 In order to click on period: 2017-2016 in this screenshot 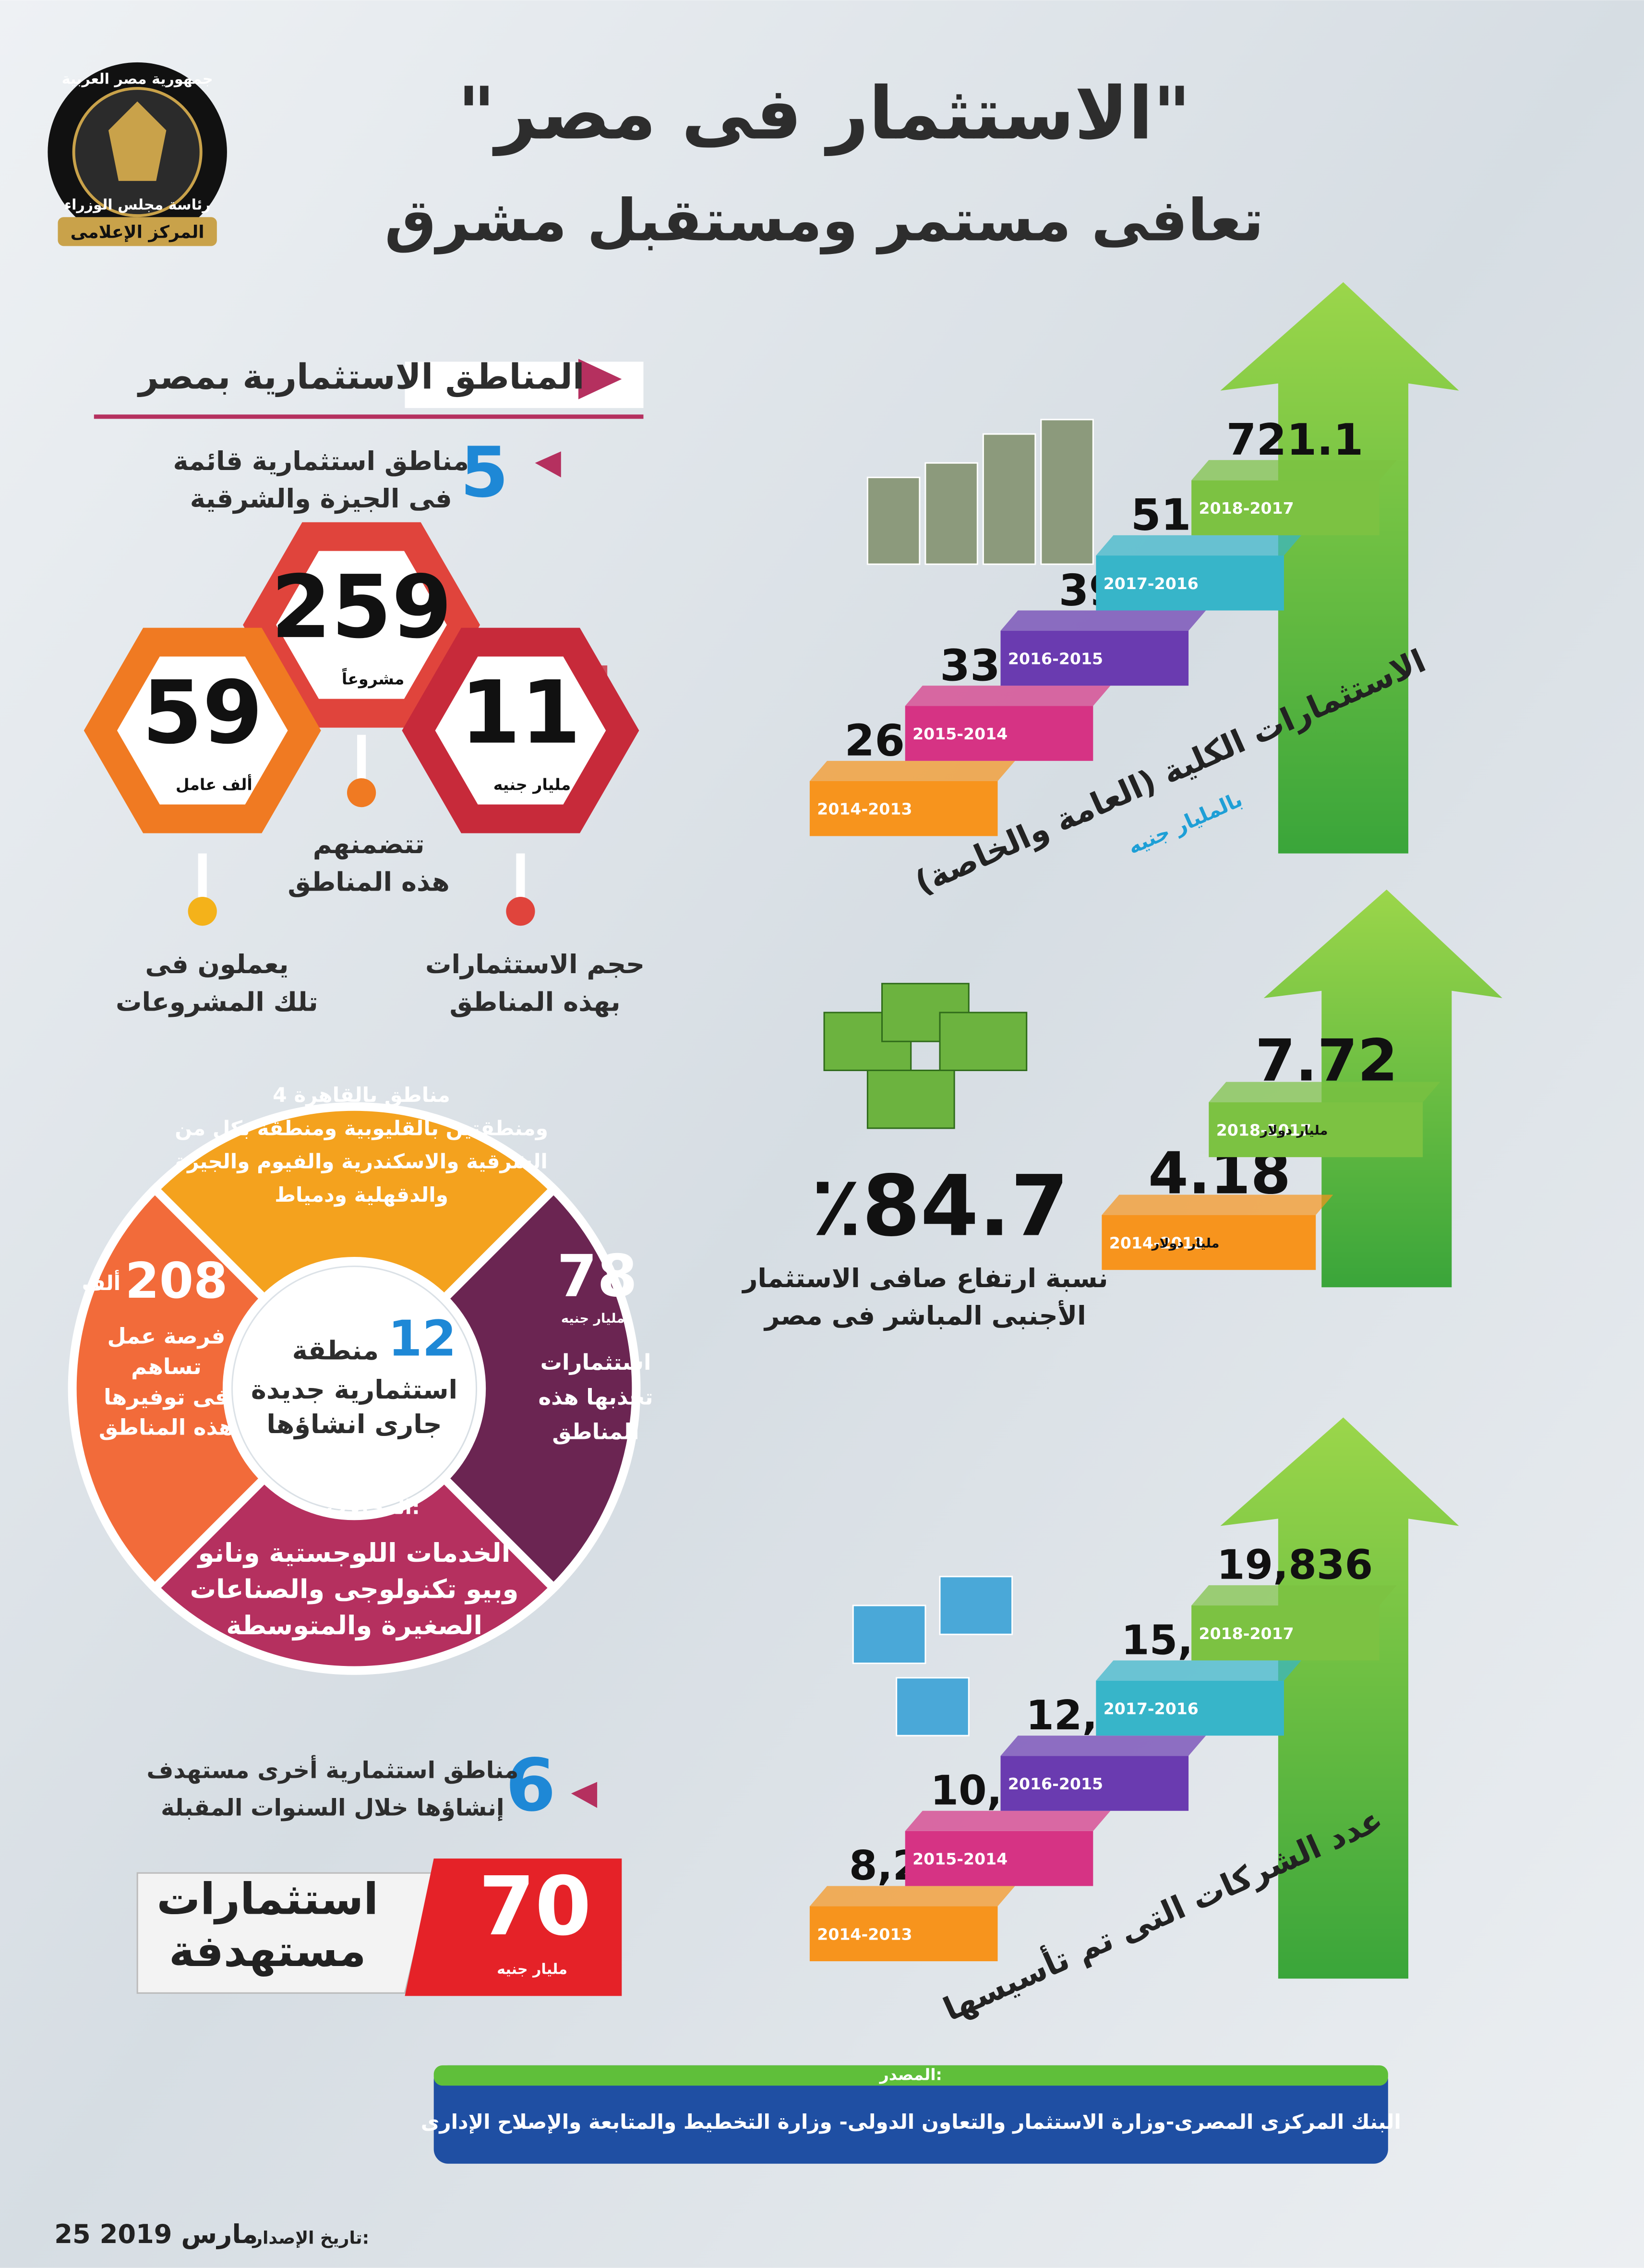, I will do `click(1151, 584)`.